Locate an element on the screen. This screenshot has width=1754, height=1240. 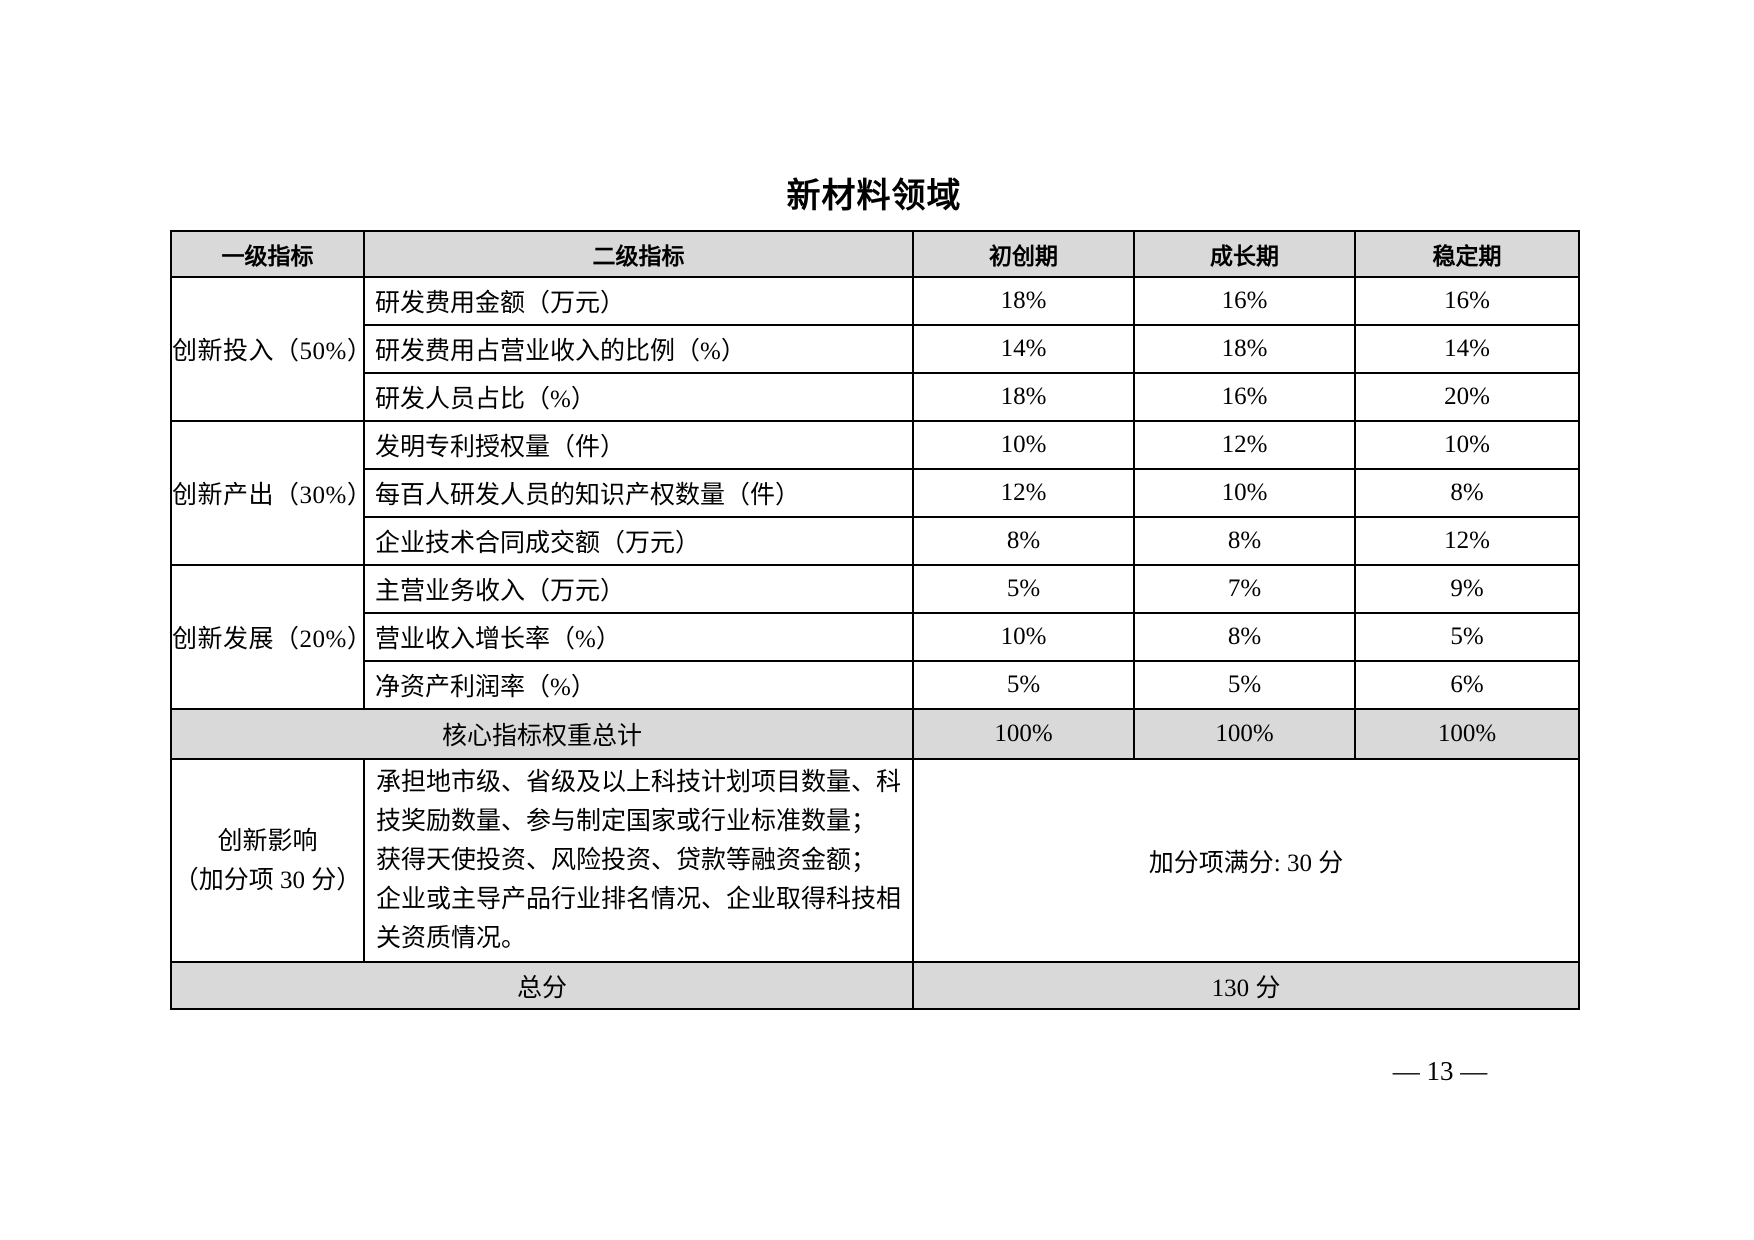
total-value: 130 分 is located at coordinates (1246, 985).